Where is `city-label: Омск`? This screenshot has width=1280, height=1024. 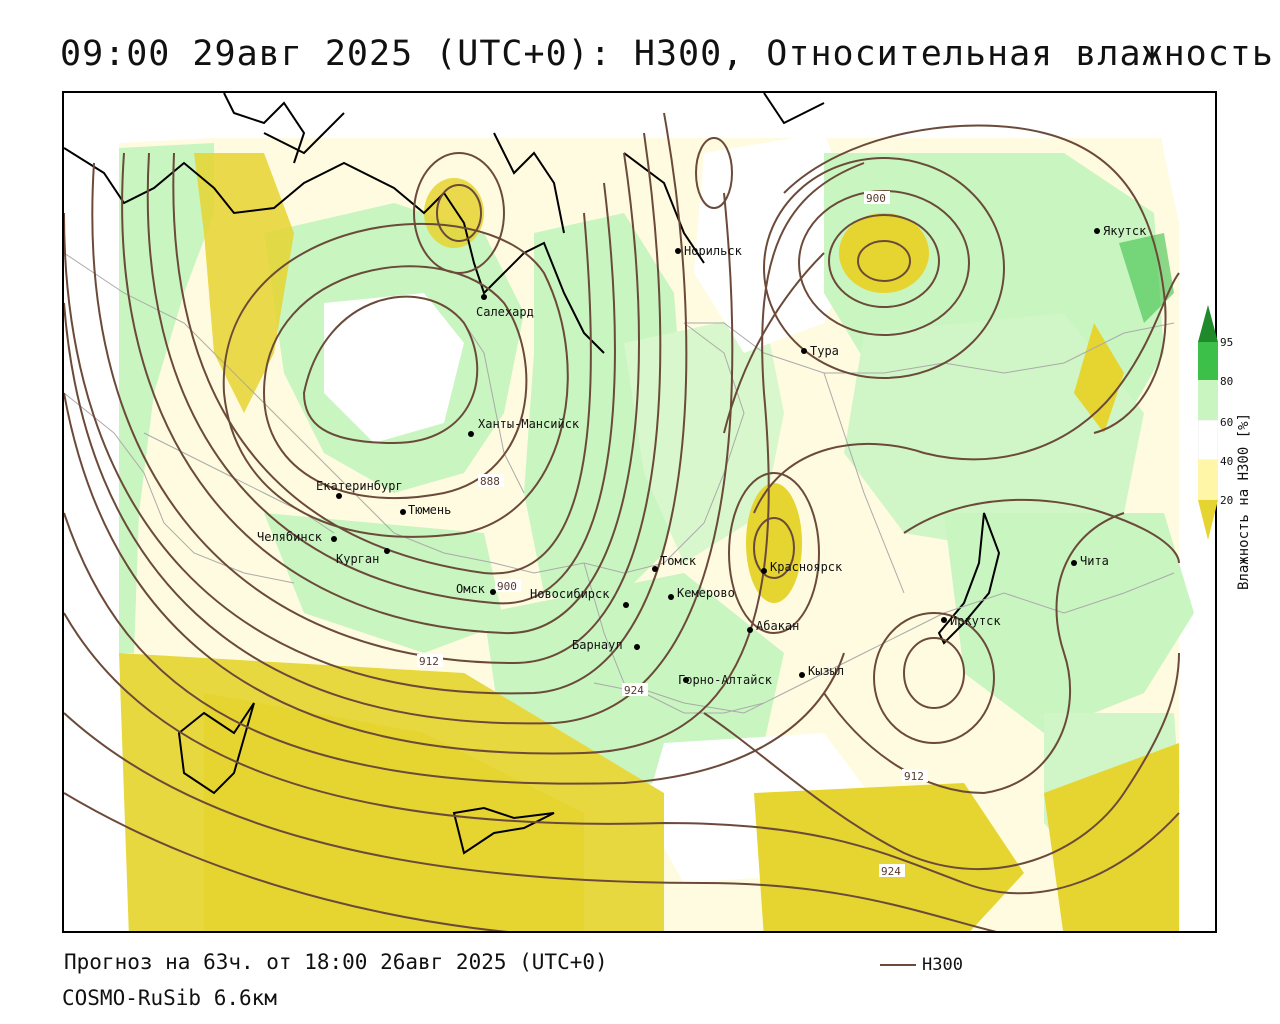
city-label: Омск is located at coordinates (471, 589).